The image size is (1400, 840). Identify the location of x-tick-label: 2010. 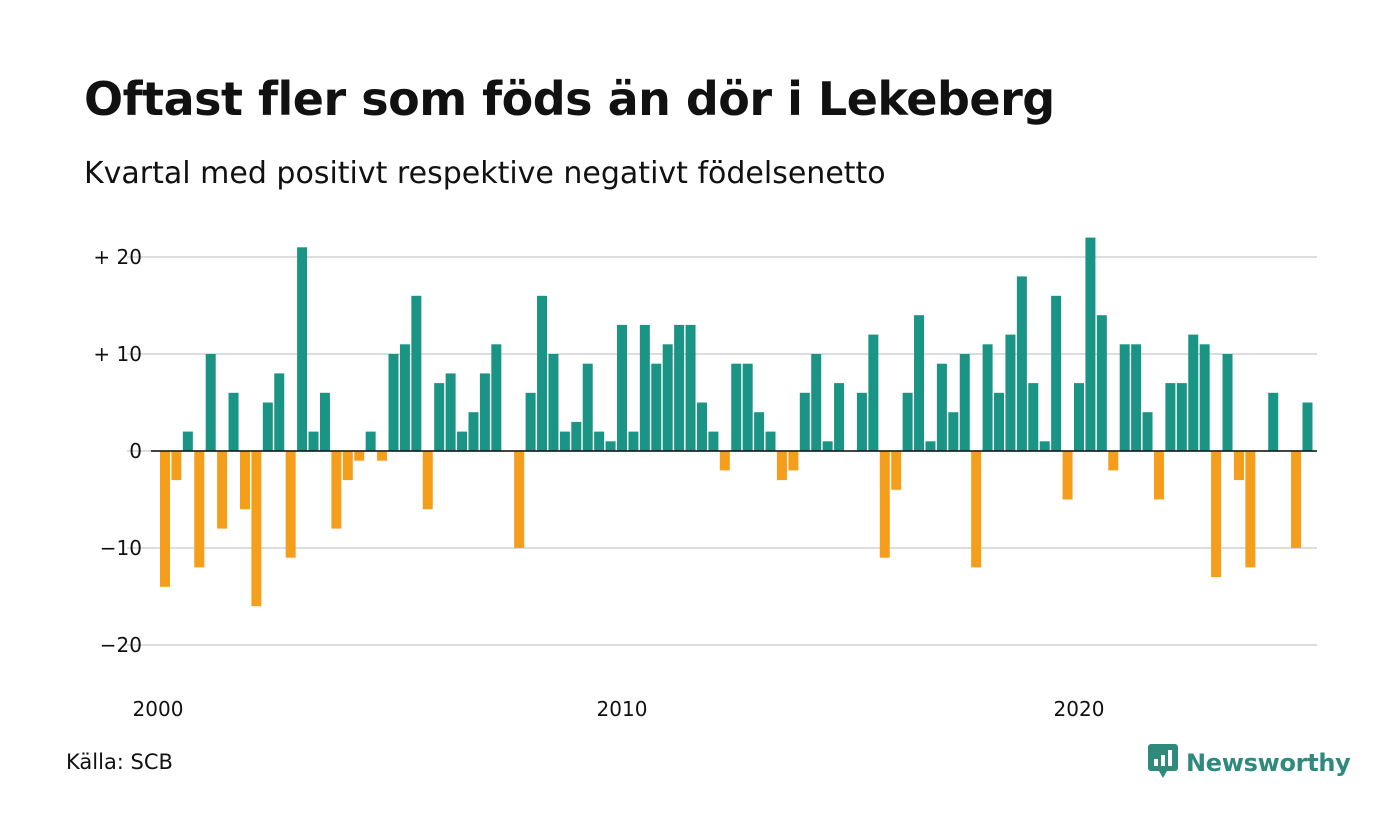
(622, 709).